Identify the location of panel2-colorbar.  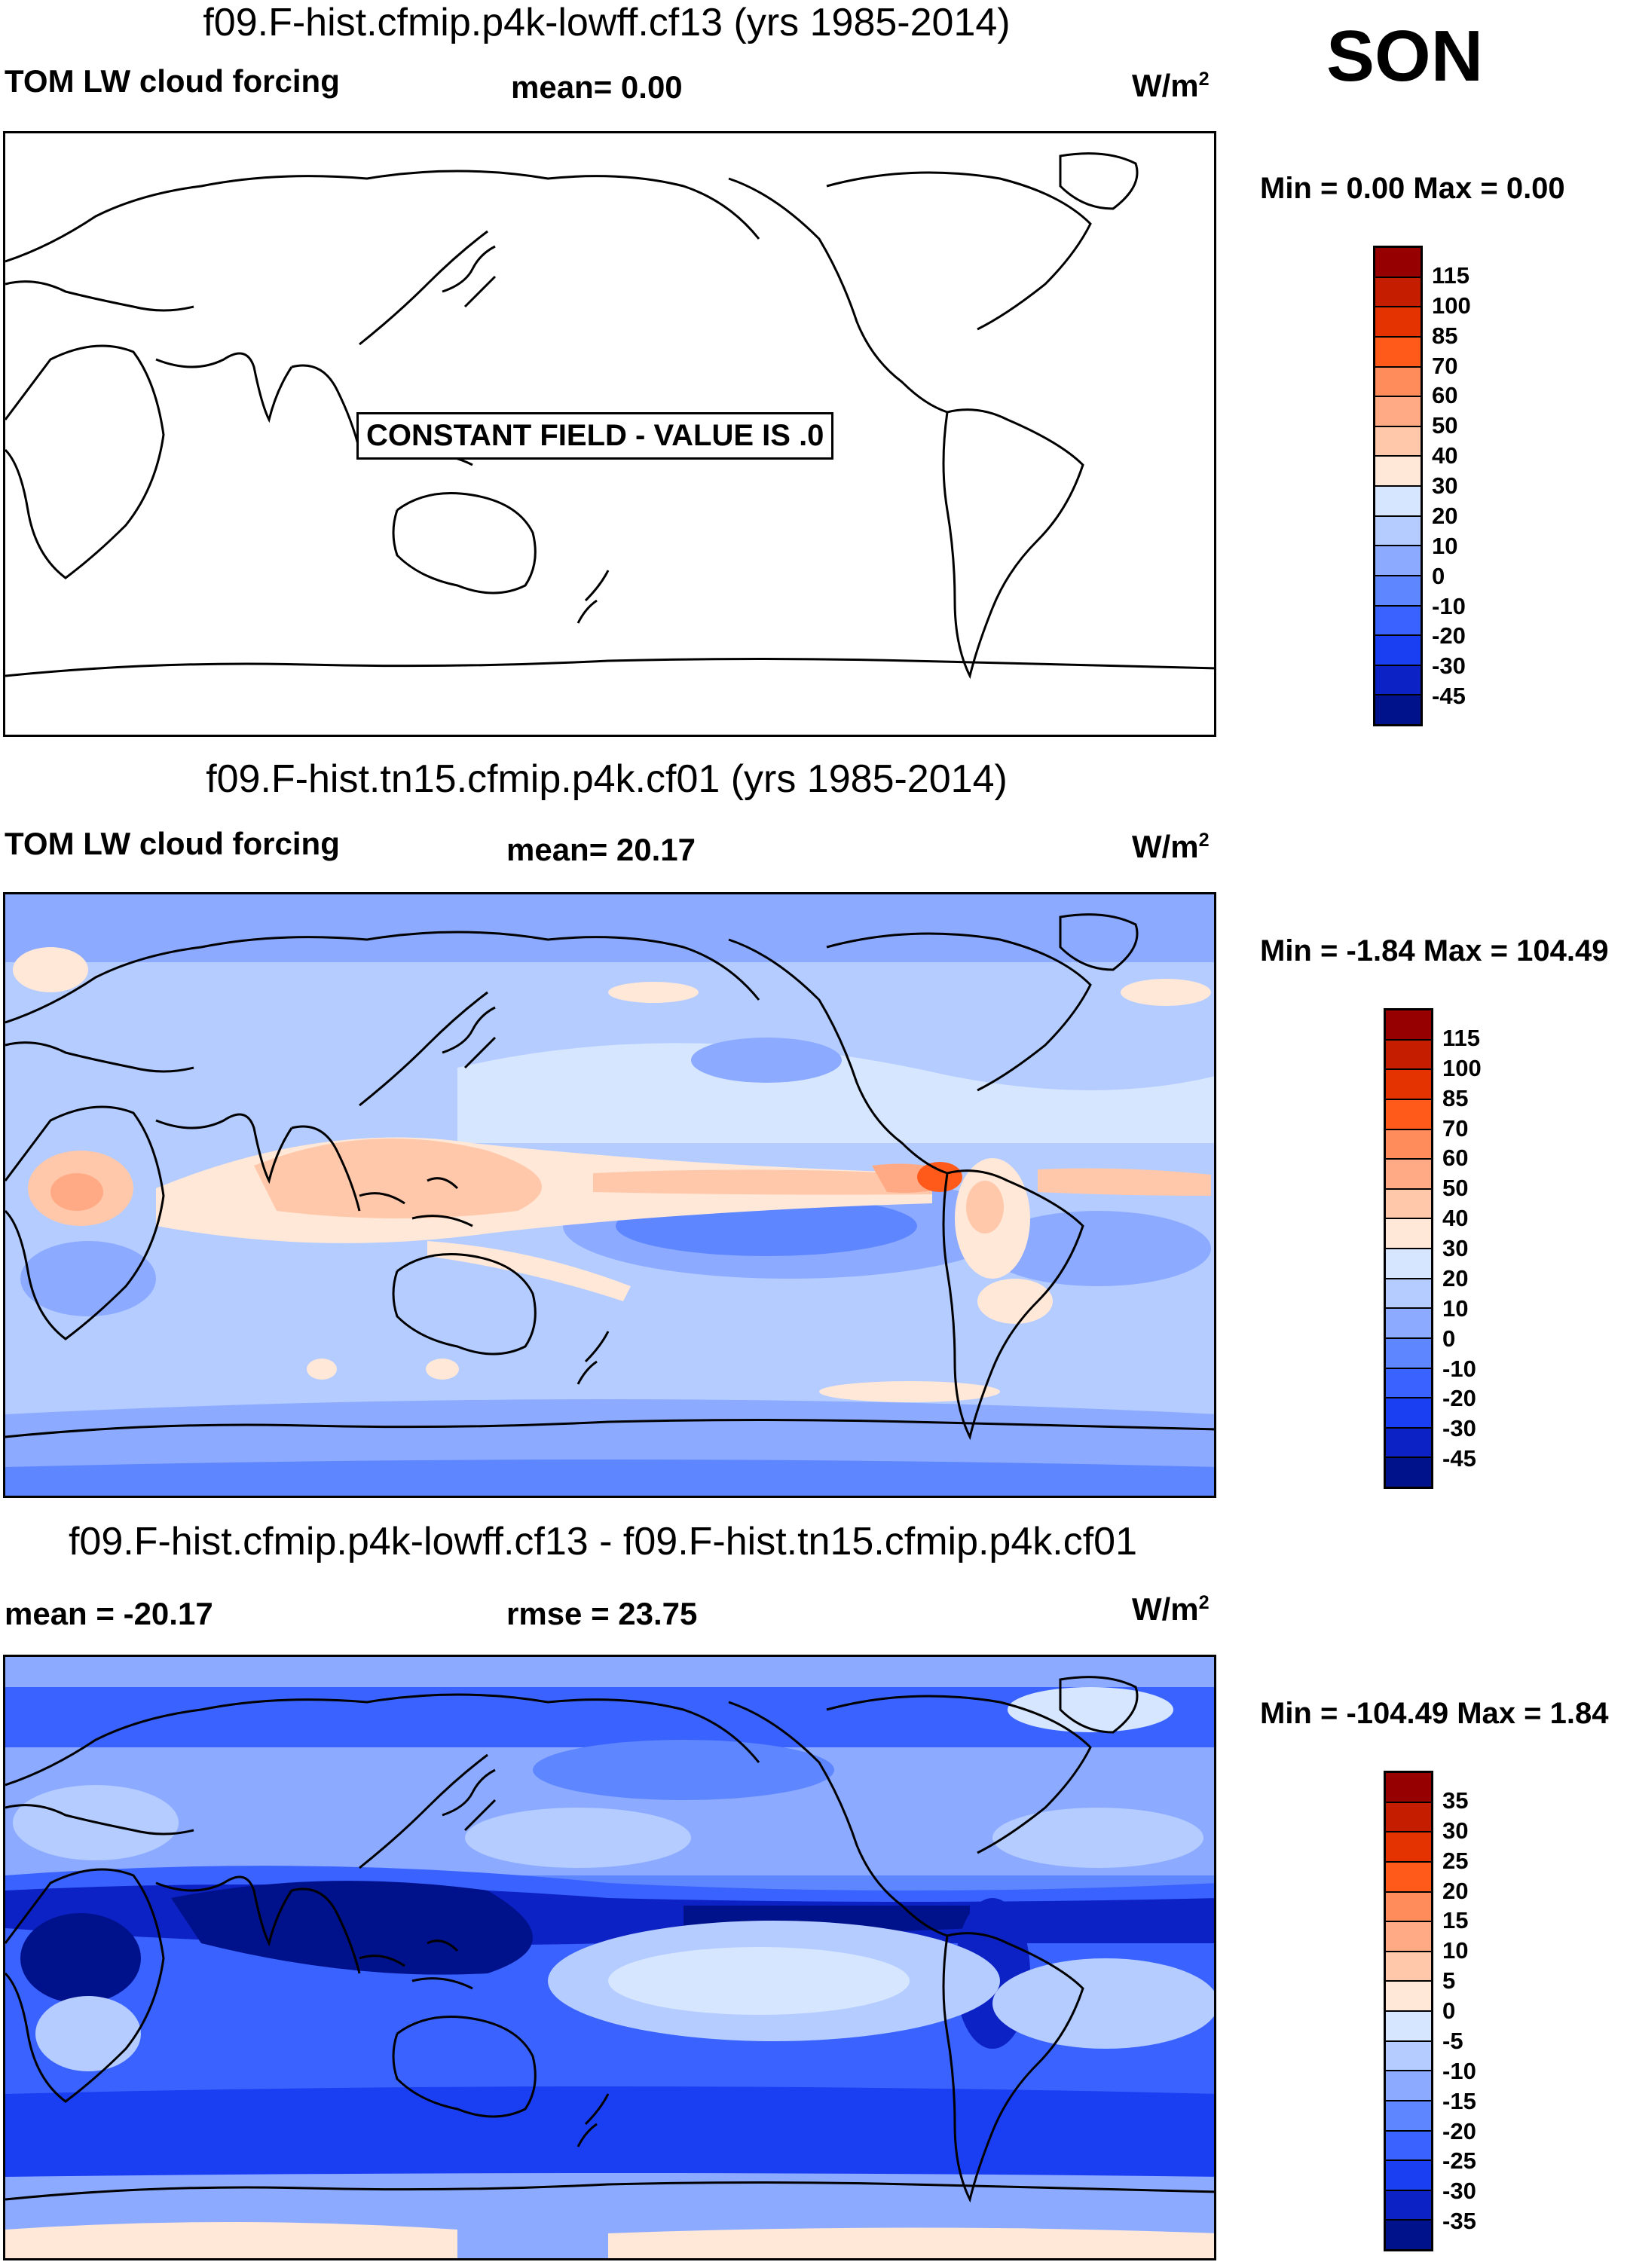
(1408, 1248).